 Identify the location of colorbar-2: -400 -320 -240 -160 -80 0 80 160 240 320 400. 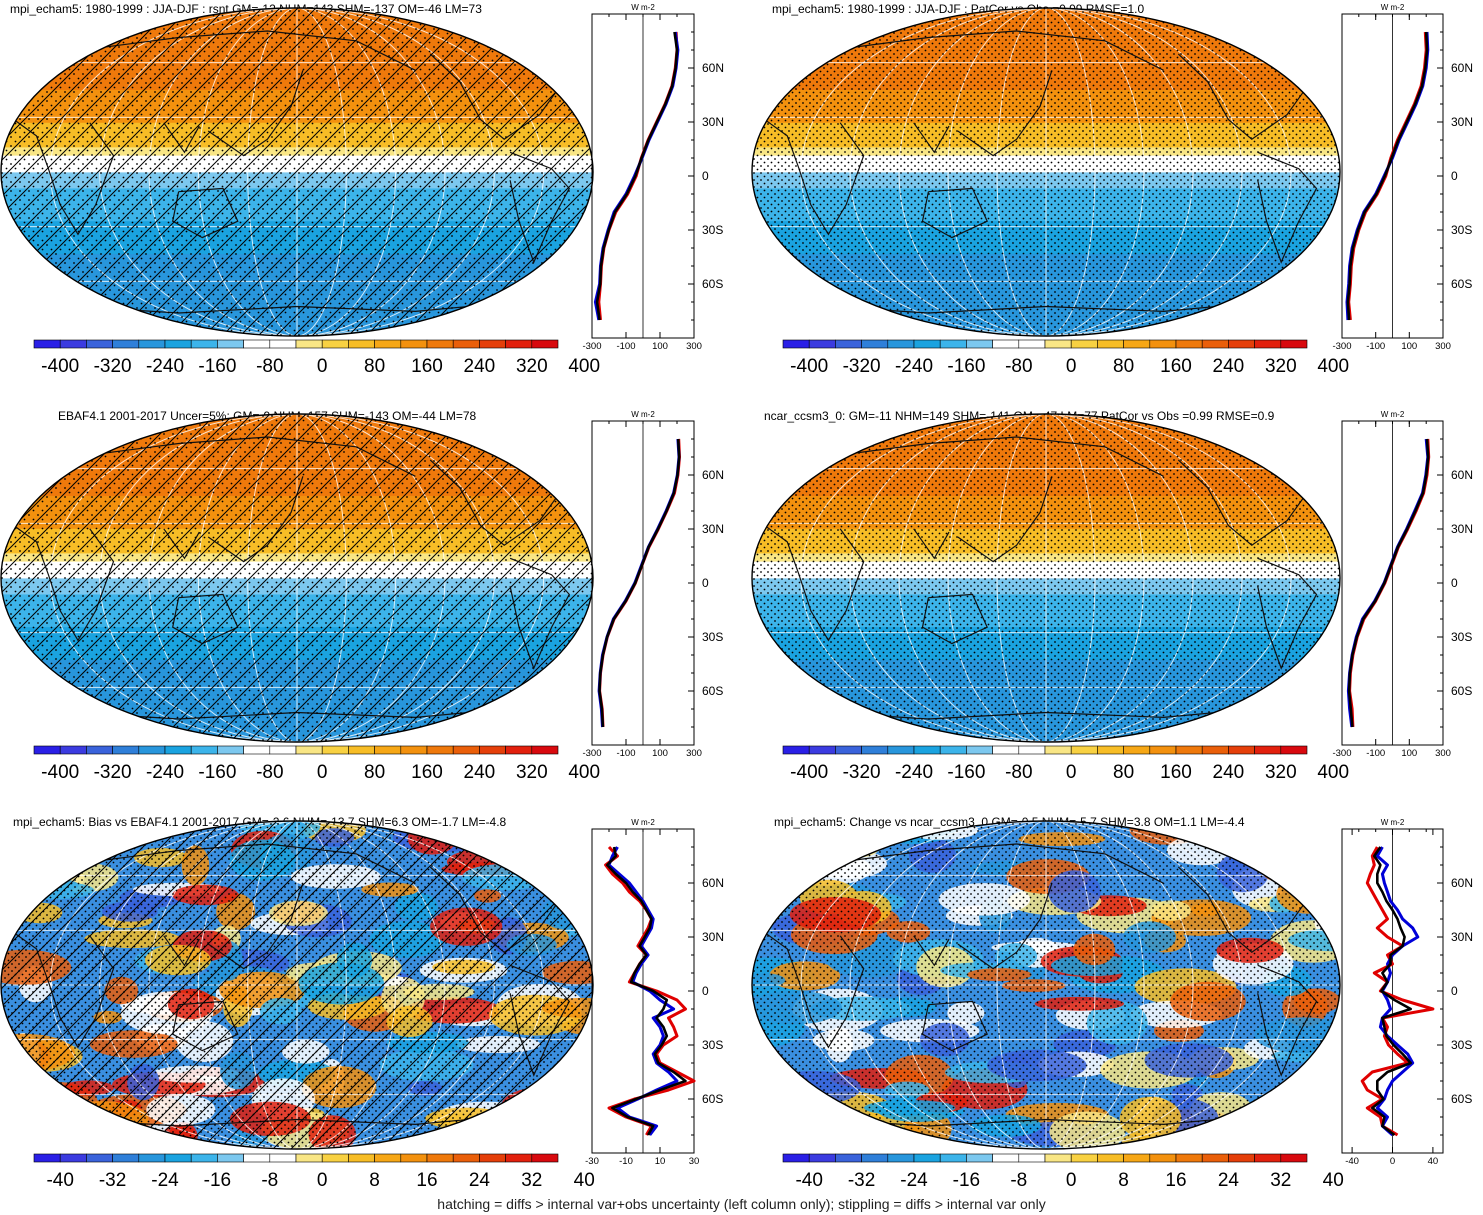
(1065, 358).